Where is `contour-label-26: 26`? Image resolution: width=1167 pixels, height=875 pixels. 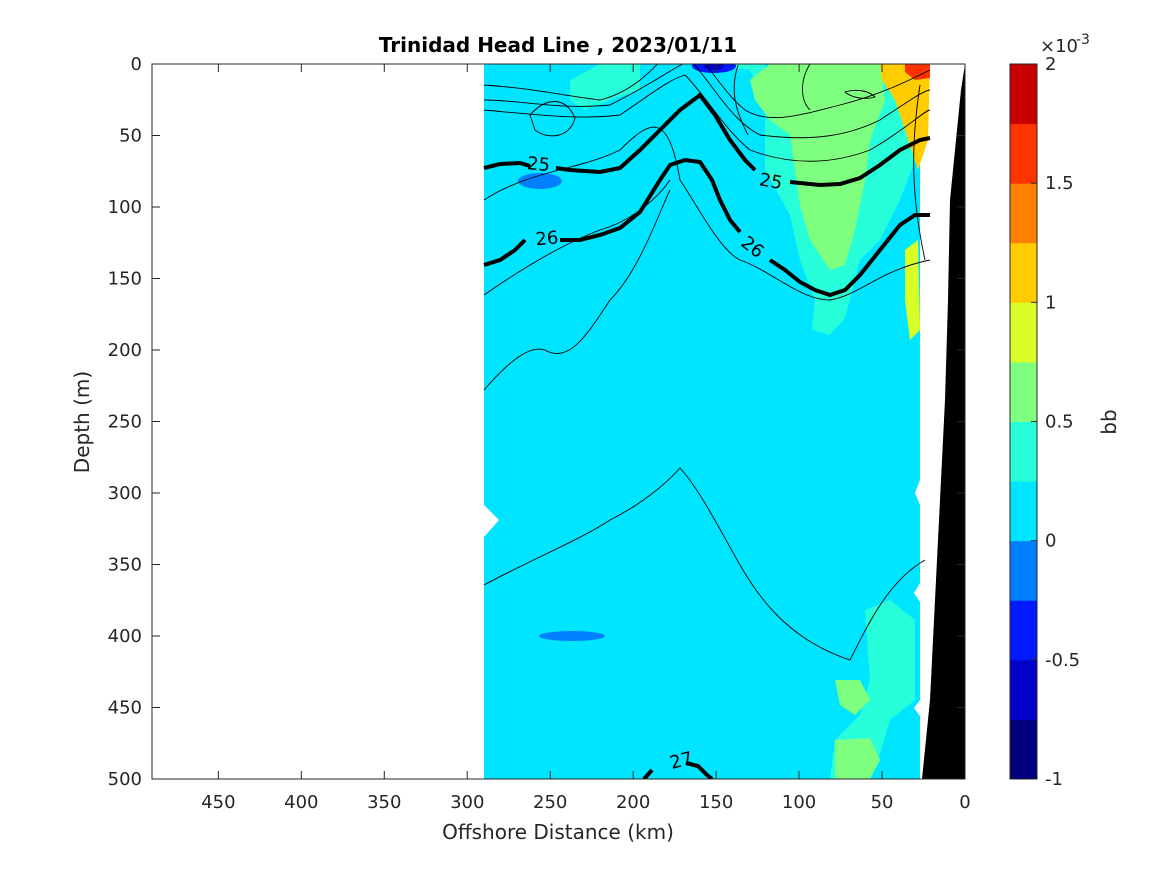 contour-label-26: 26 is located at coordinates (547, 238).